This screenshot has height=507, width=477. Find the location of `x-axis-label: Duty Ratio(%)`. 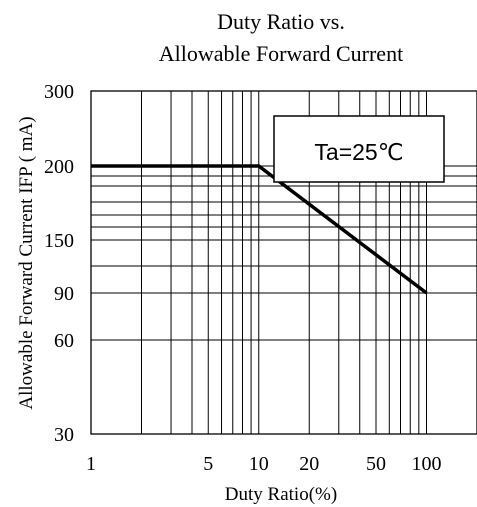

x-axis-label: Duty Ratio(%) is located at coordinates (281, 494).